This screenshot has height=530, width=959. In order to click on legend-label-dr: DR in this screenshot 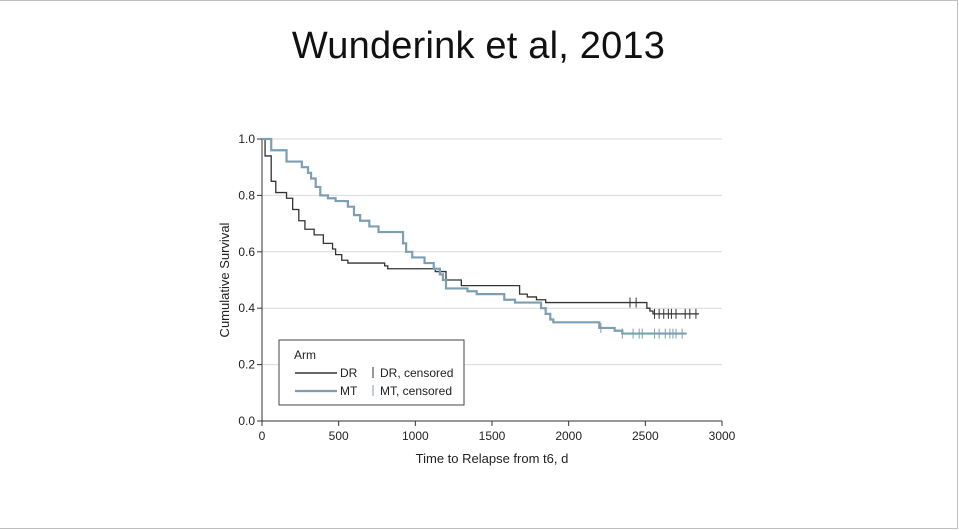, I will do `click(349, 373)`.